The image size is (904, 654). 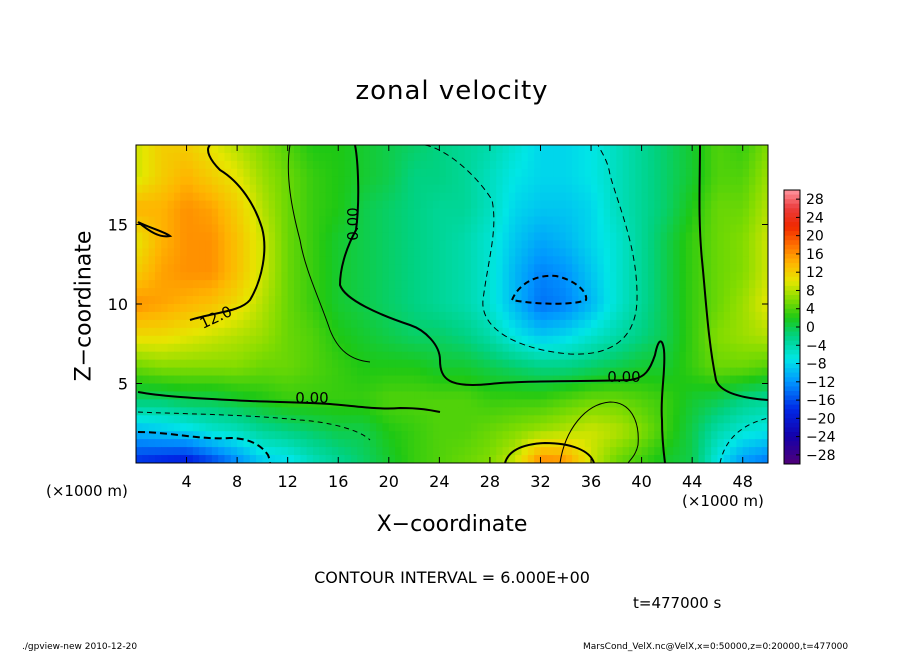 I want to click on contour-6-thin, so click(x=329, y=254).